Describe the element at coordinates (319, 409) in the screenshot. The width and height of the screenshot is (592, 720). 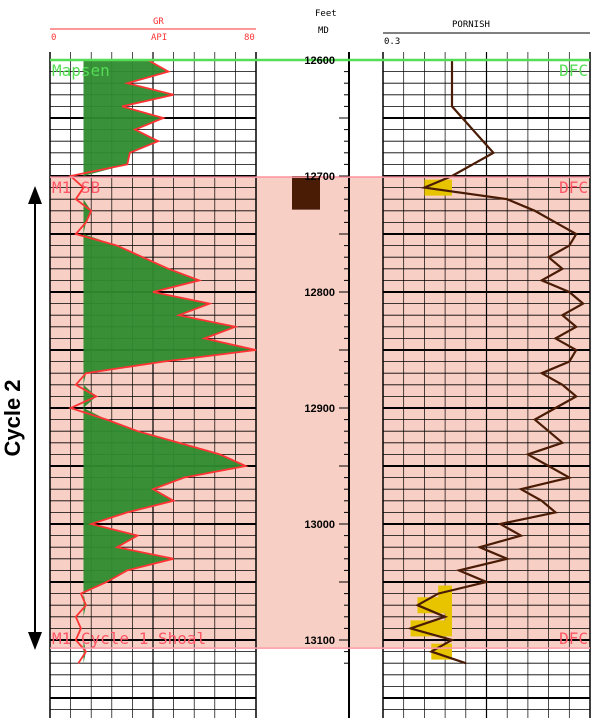
I see `depth-tick-label: 12900` at that location.